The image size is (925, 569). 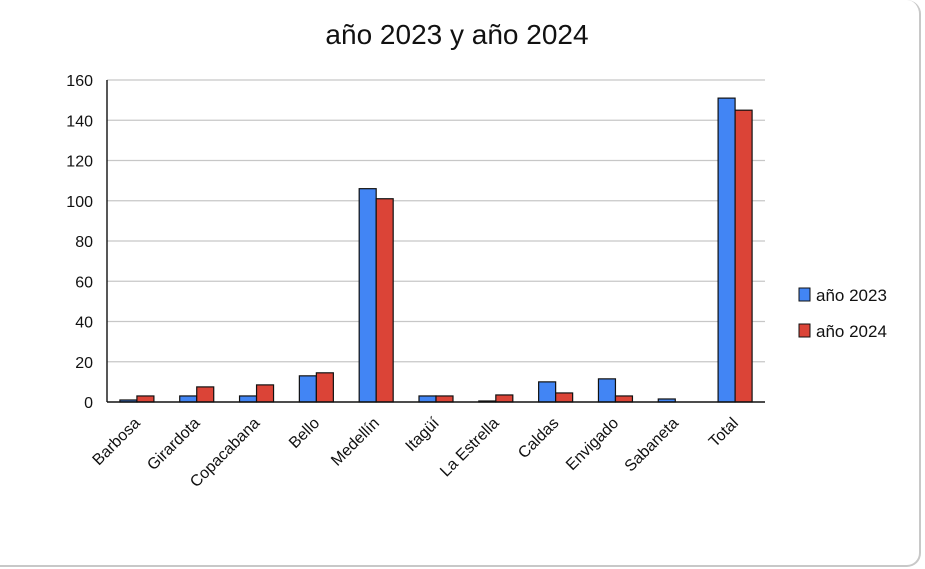 What do you see at coordinates (117, 442) in the screenshot?
I see `x-tick-label: Barbosa` at bounding box center [117, 442].